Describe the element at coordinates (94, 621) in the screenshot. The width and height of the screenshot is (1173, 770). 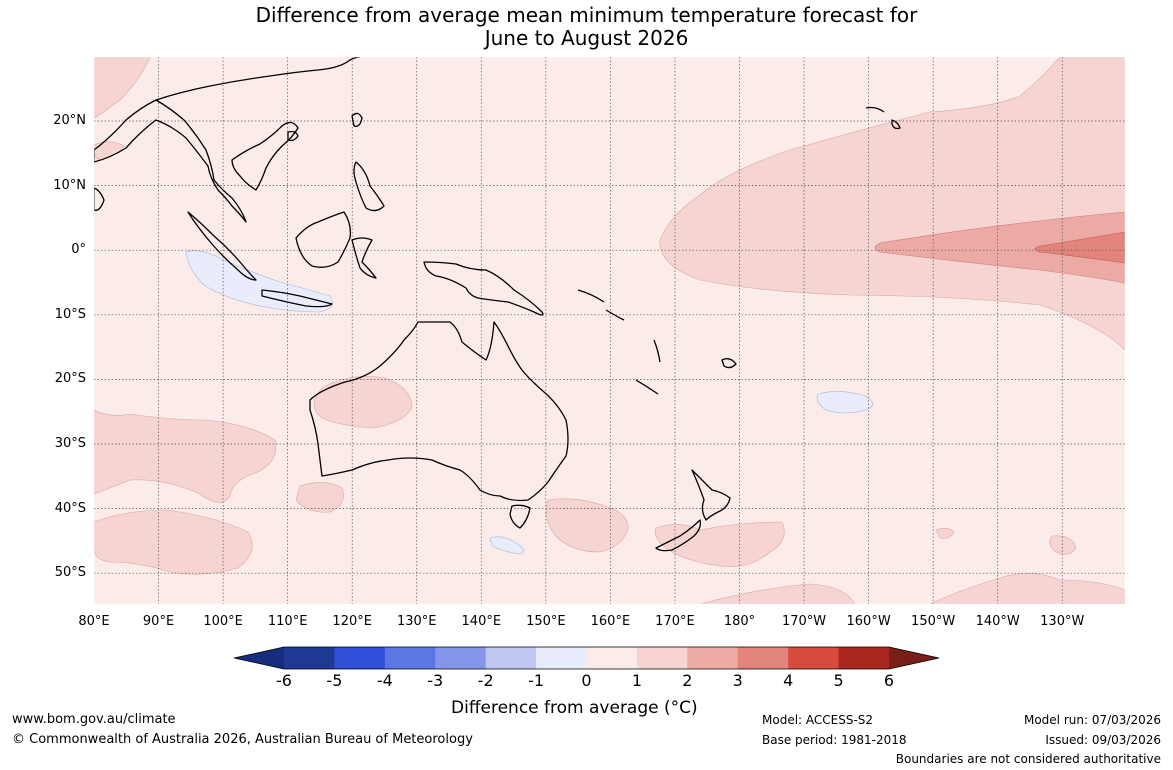
I see `longitude-label: 80°E` at that location.